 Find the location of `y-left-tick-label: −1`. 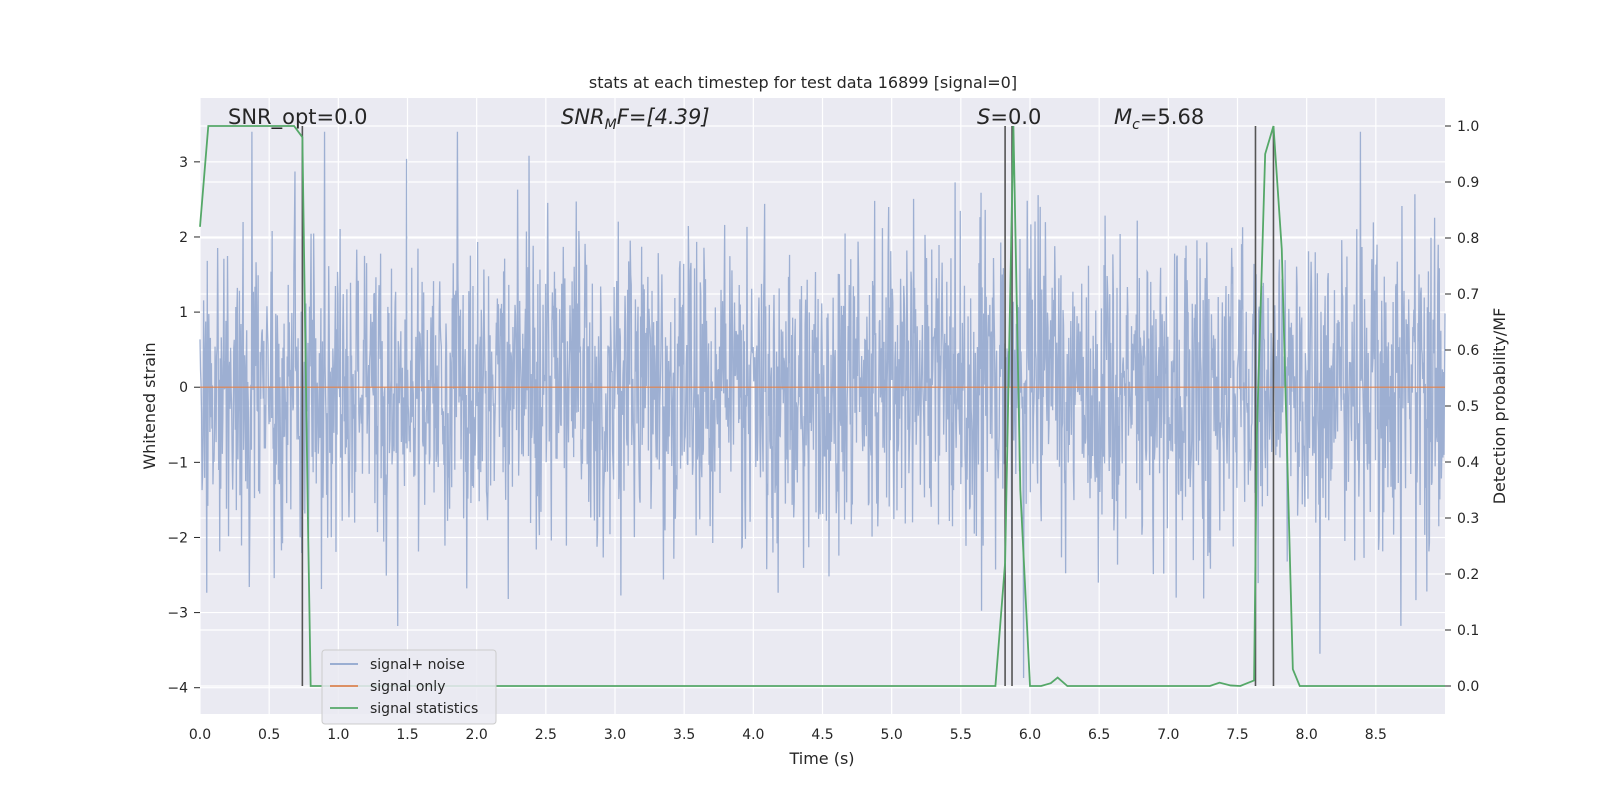

y-left-tick-label: −1 is located at coordinates (177, 463).